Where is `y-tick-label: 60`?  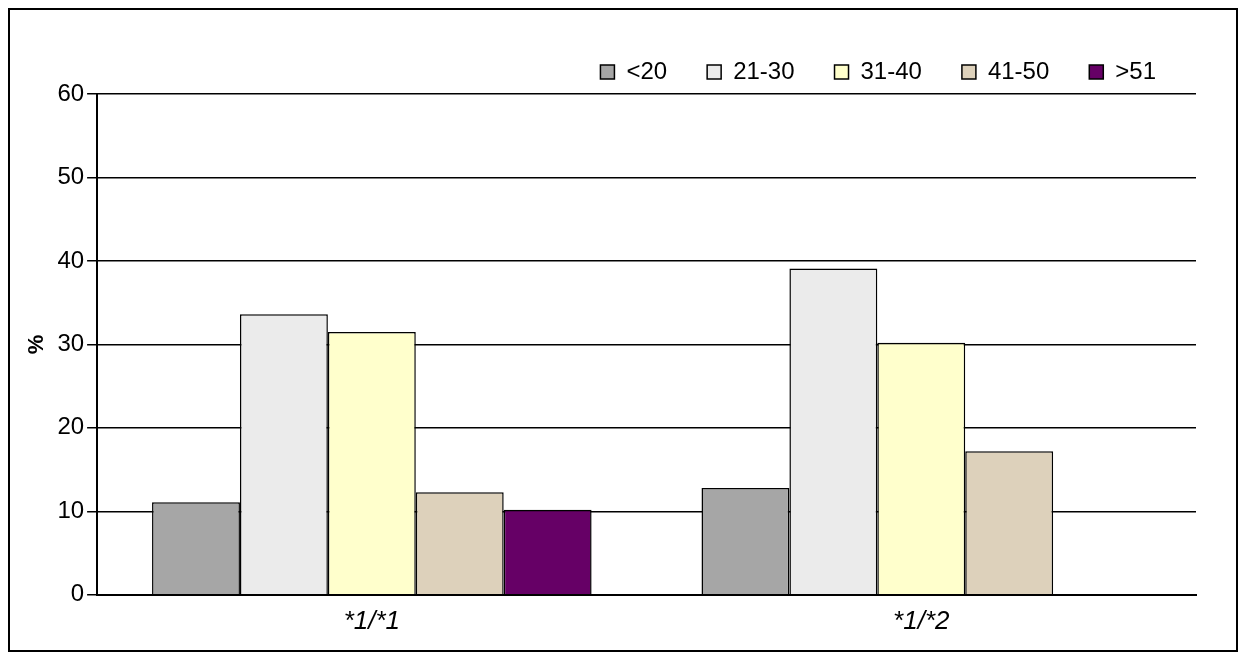 y-tick-label: 60 is located at coordinates (71, 92).